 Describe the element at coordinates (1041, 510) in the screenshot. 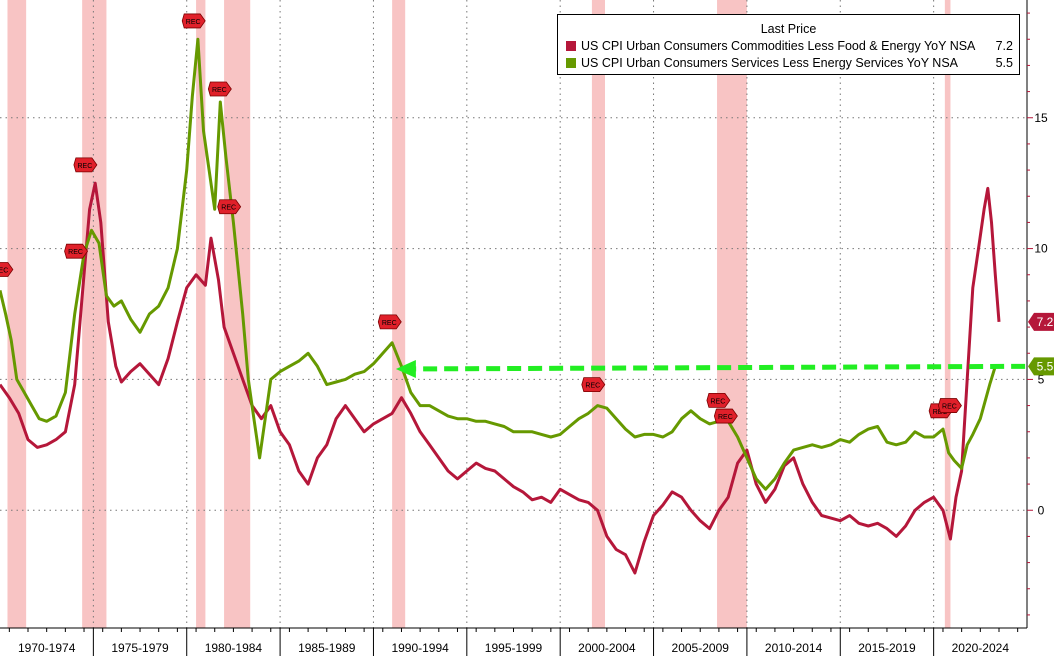

I see `y-tick-label: 0` at that location.